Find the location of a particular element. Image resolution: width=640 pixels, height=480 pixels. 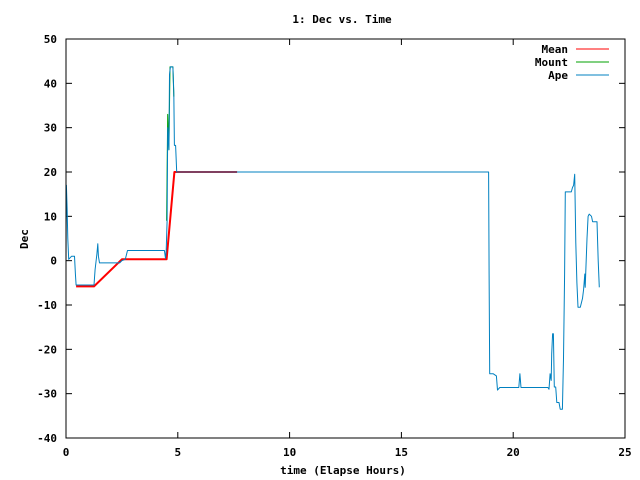

x-tick-label: 5 is located at coordinates (177, 452).